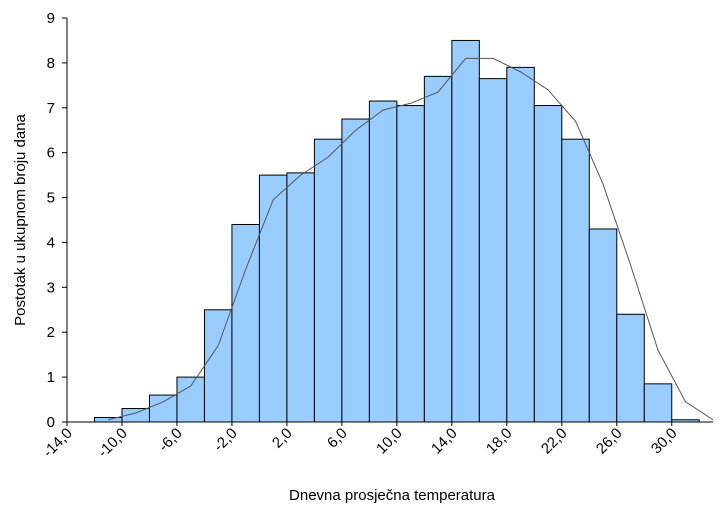 The height and width of the screenshot is (516, 721). Describe the element at coordinates (499, 441) in the screenshot. I see `x-tick-label: 18,0` at that location.